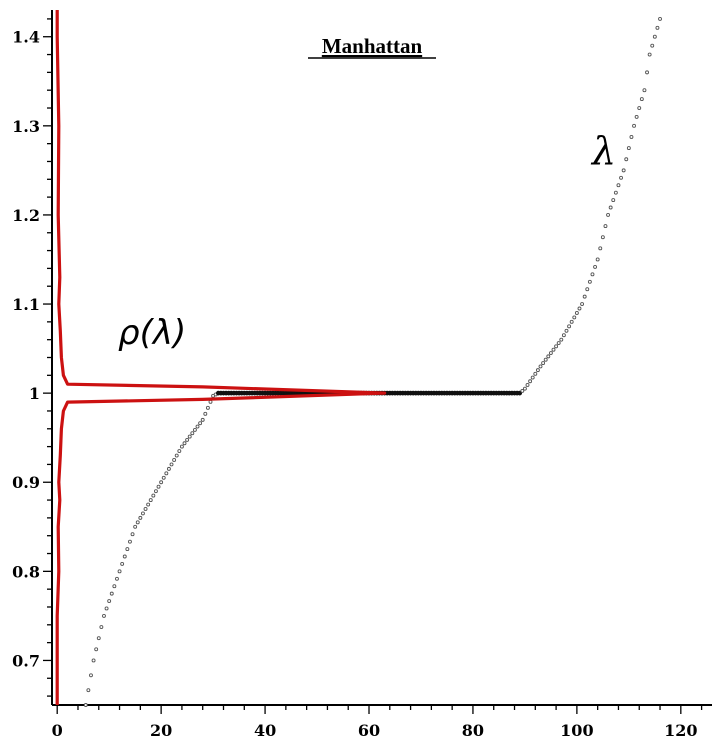 The width and height of the screenshot is (720, 751). What do you see at coordinates (473, 730) in the screenshot?
I see `x-tick-label: 80` at bounding box center [473, 730].